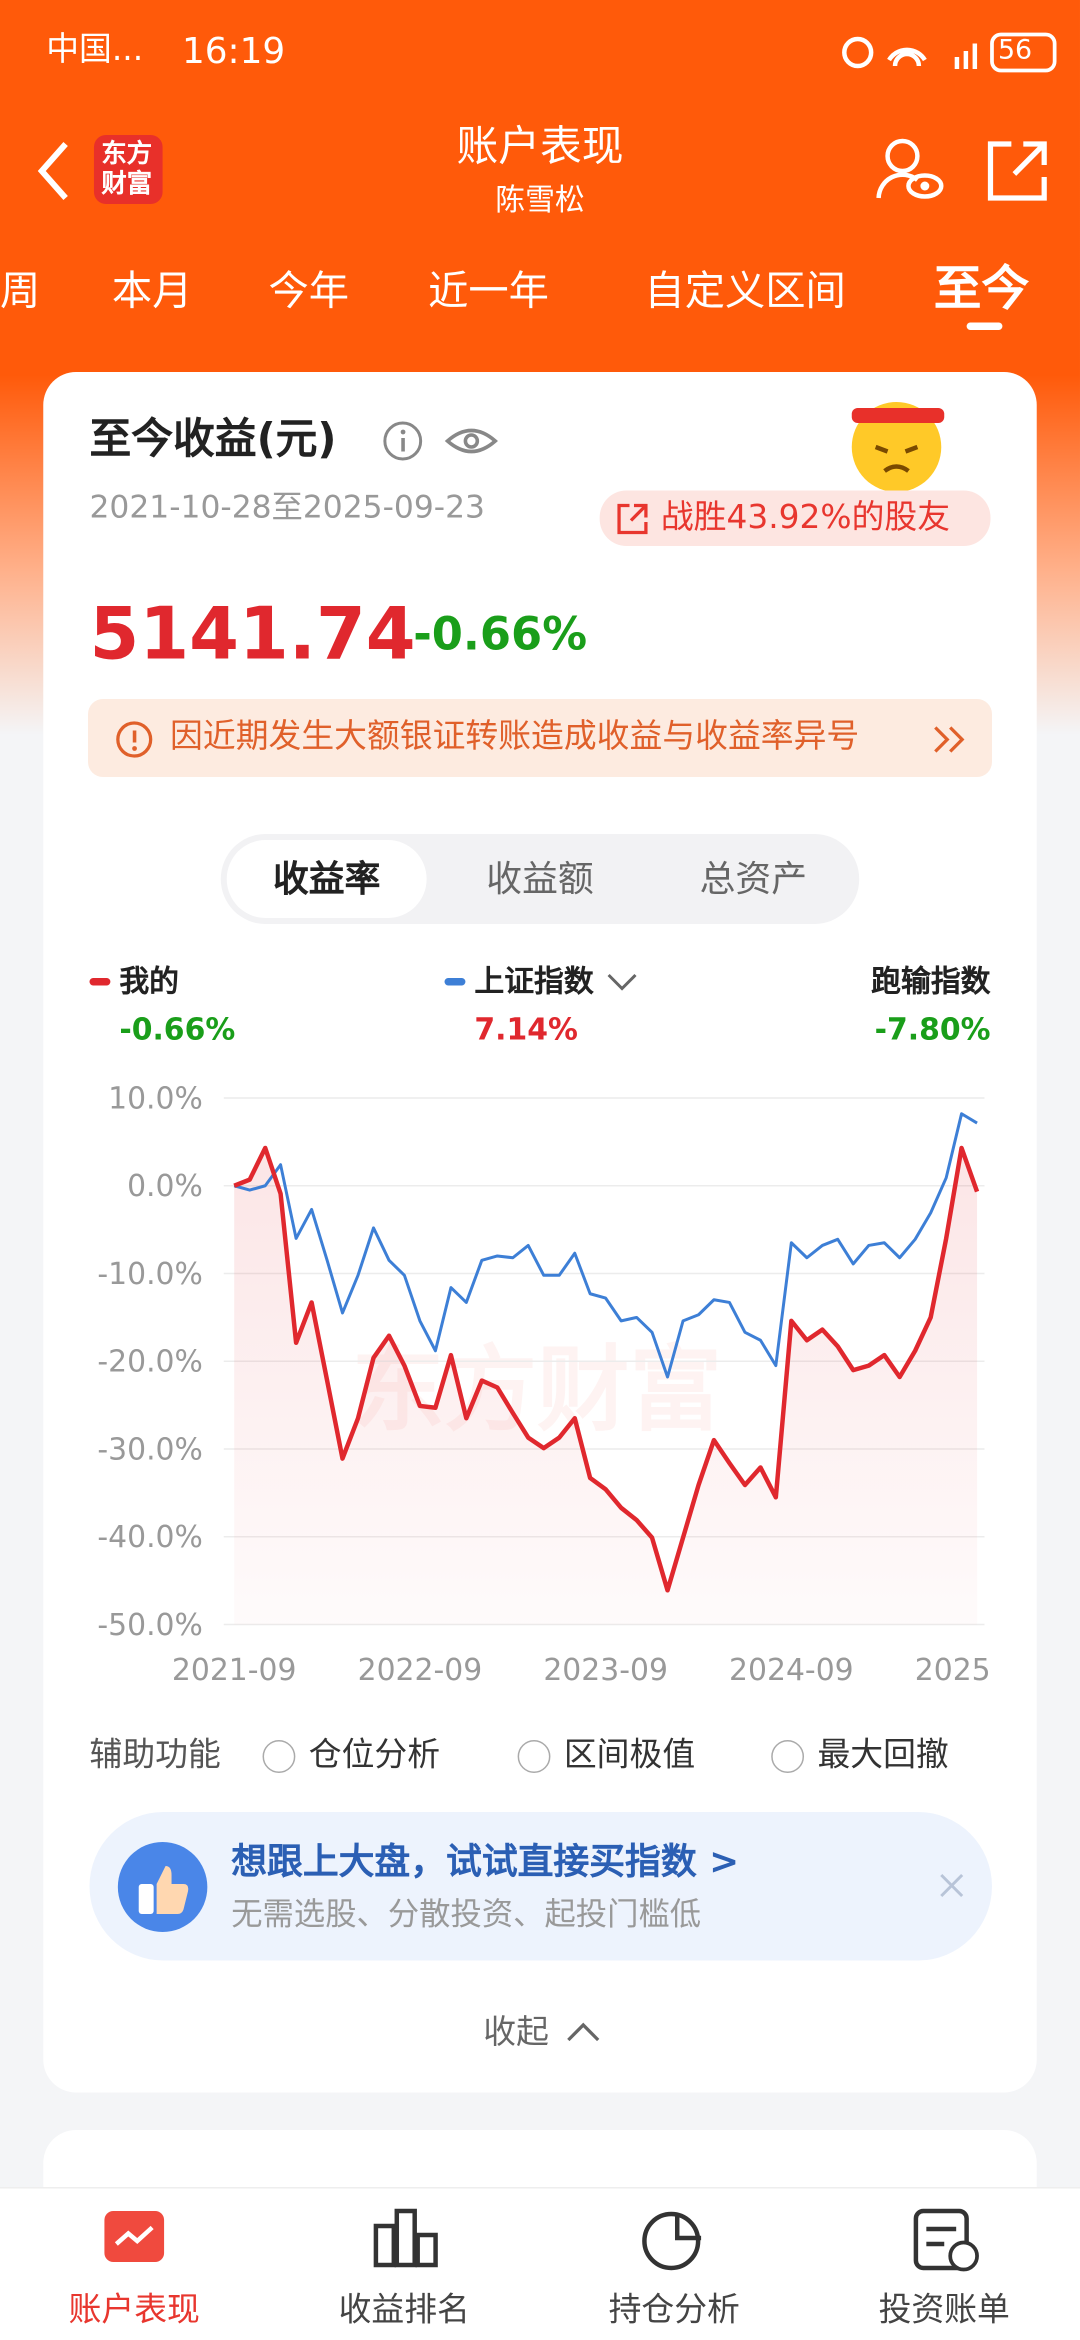  I want to click on y-tick-label: -20.0%, so click(150, 1362).